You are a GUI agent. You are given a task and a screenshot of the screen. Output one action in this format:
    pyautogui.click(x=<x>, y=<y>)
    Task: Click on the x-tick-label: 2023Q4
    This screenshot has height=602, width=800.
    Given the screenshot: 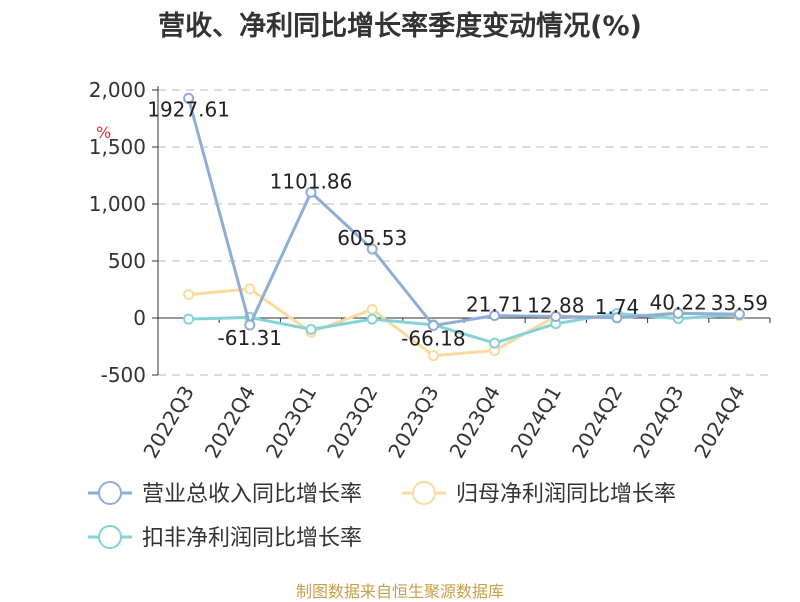 What is the action you would take?
    pyautogui.click(x=474, y=421)
    